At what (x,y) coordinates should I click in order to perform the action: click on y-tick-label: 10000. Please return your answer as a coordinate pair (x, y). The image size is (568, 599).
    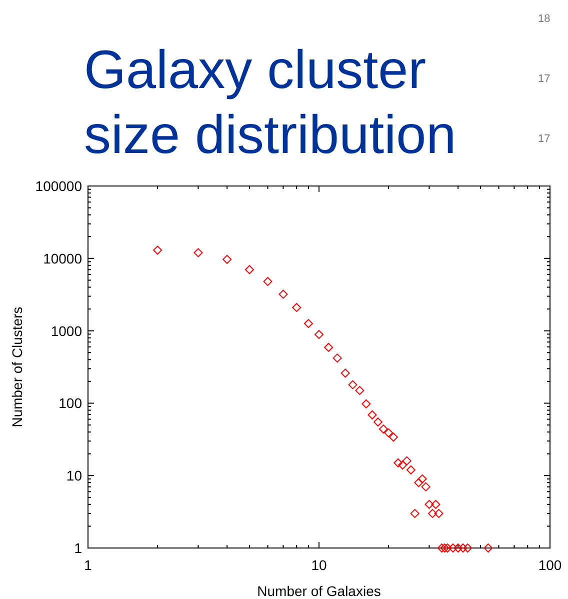
    Looking at the image, I should click on (62, 258).